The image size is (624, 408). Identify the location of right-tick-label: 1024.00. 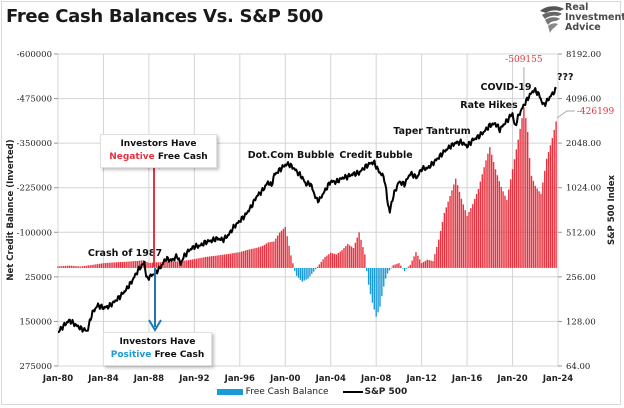
(583, 189).